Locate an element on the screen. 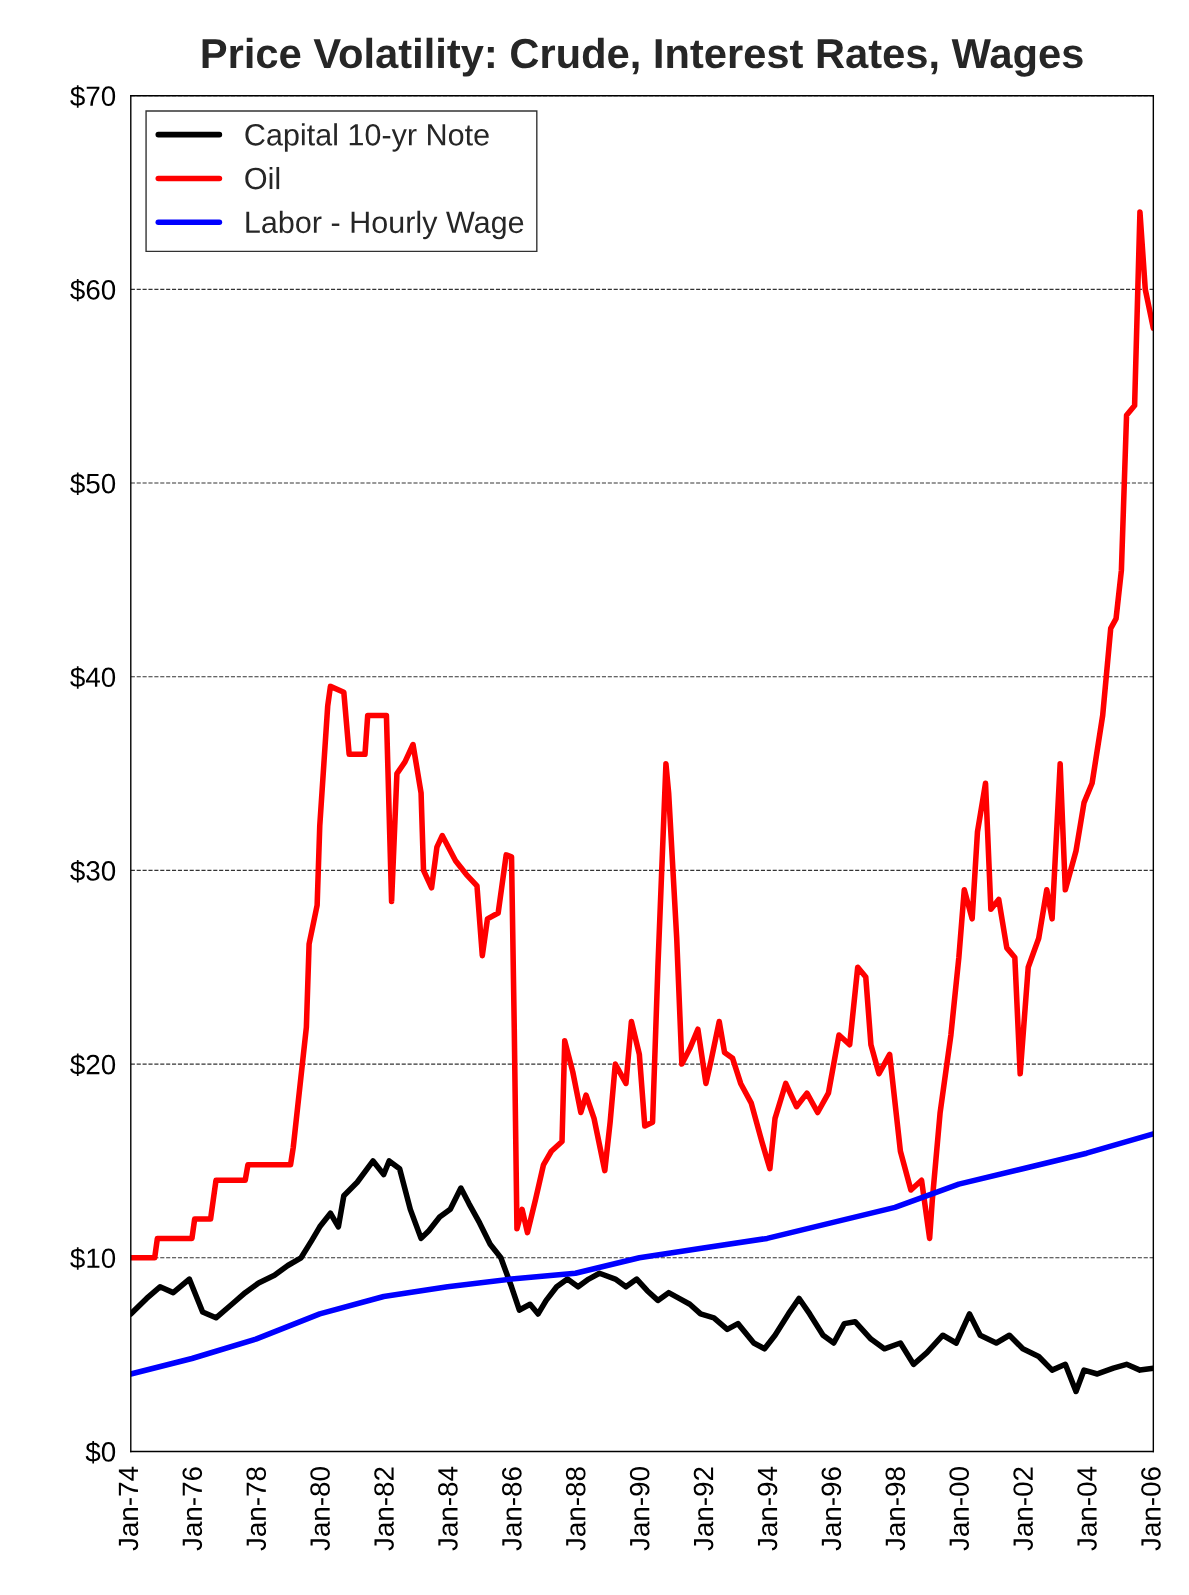 This screenshot has width=1189, height=1595. x-tick-label: Jan-90 is located at coordinates (639, 1509).